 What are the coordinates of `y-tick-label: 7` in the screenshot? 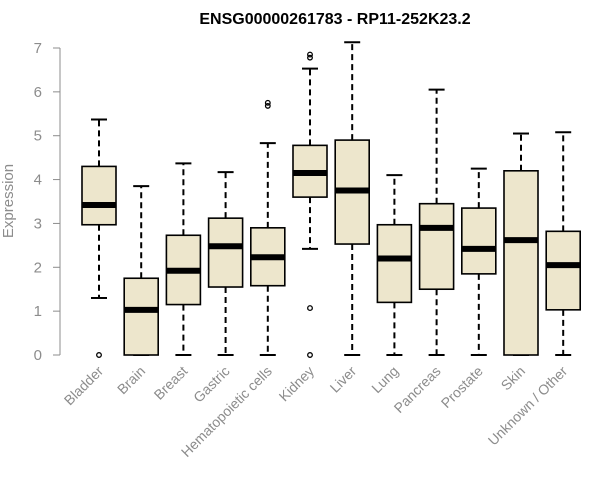 It's located at (38, 48).